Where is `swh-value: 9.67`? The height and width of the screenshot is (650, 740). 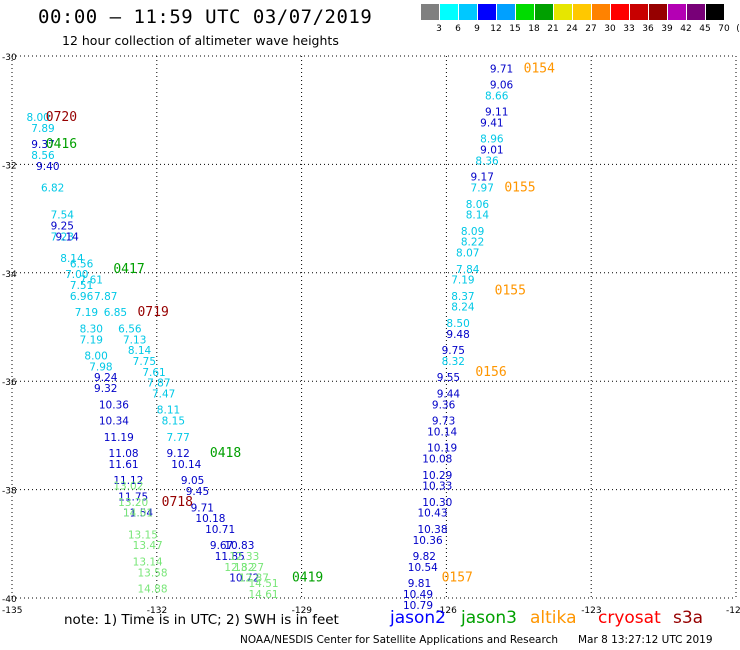 swh-value: 9.67 is located at coordinates (221, 546).